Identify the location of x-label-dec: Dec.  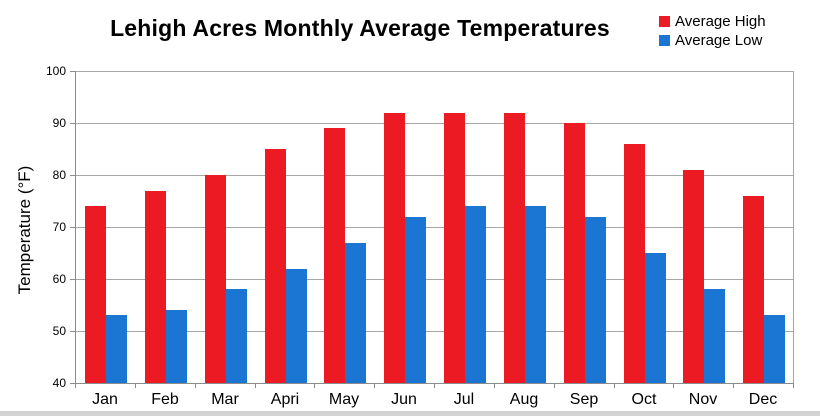
(763, 399).